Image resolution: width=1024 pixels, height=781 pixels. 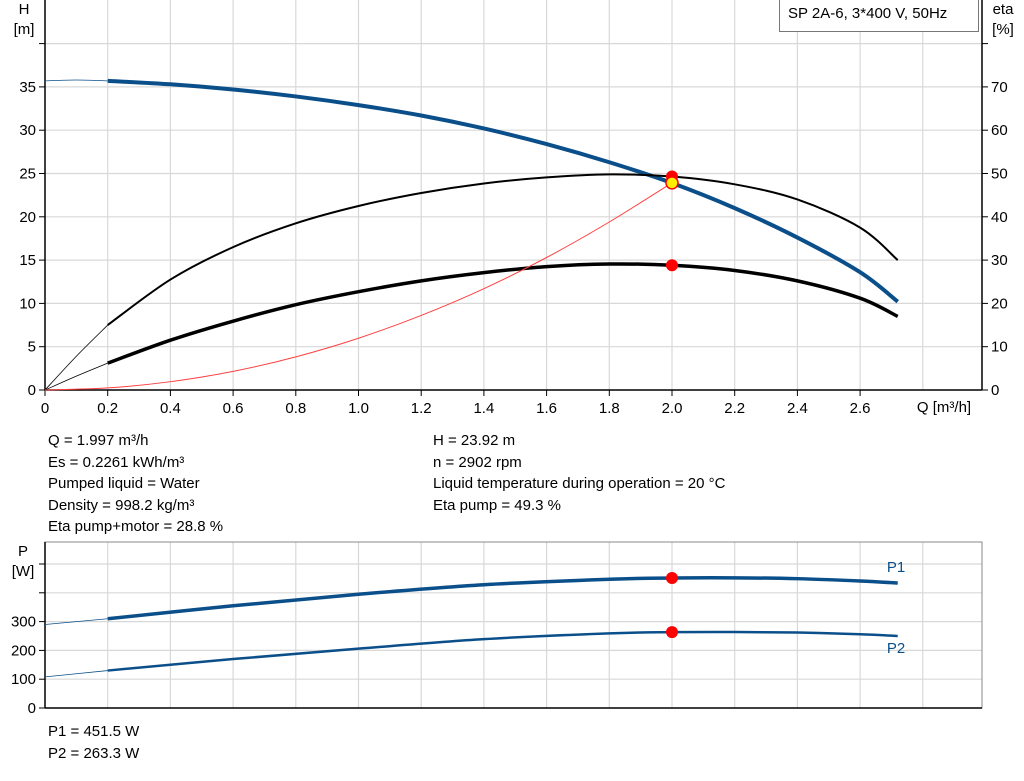 I want to click on eta-axis-label: eta [%], so click(x=1003, y=20).